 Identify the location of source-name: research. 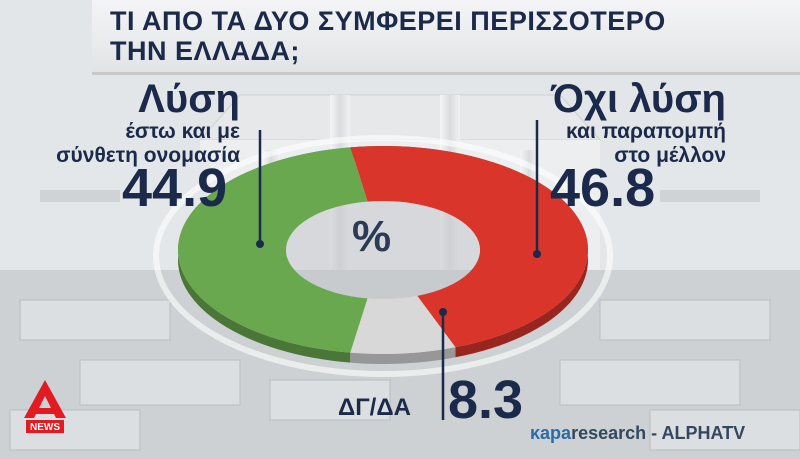
(609, 433).